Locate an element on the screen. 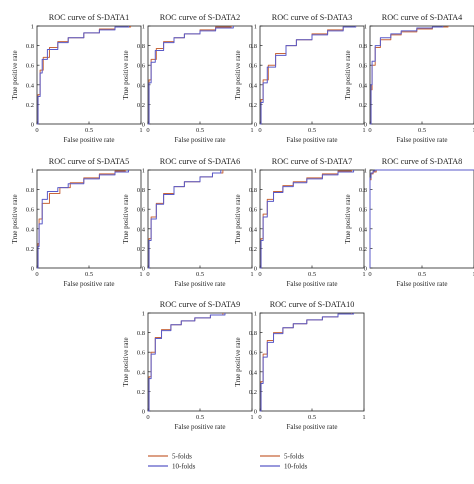 The image size is (474, 484). panel-title: ROC curve of S-DATA2 is located at coordinates (200, 17).